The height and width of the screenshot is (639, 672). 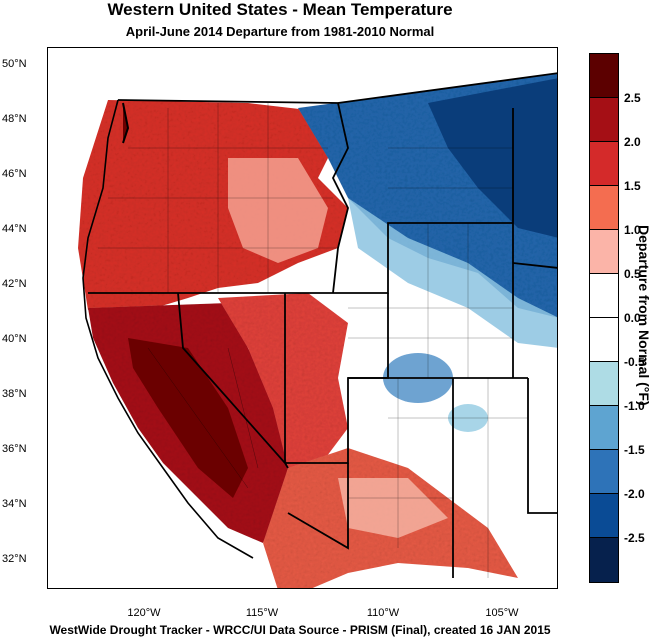 What do you see at coordinates (14, 394) in the screenshot?
I see `lat-label-38: 38°N` at bounding box center [14, 394].